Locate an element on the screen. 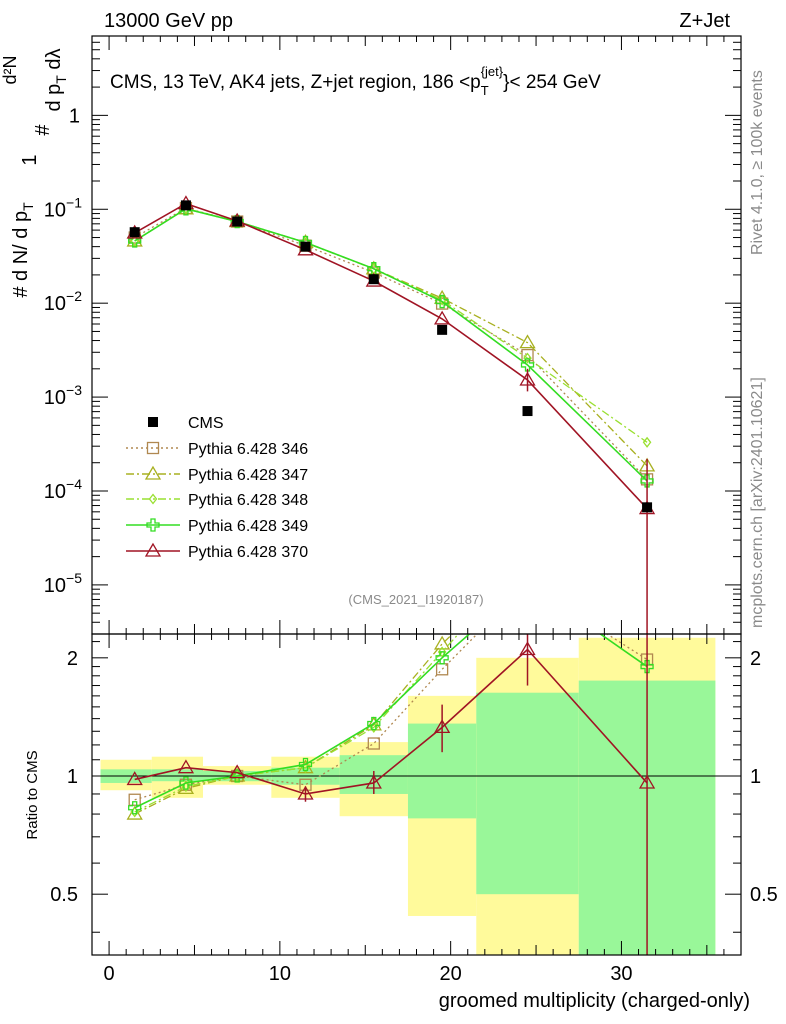 This screenshot has width=786, height=1024. ratio-tick-label-left: 1 is located at coordinates (72, 777).